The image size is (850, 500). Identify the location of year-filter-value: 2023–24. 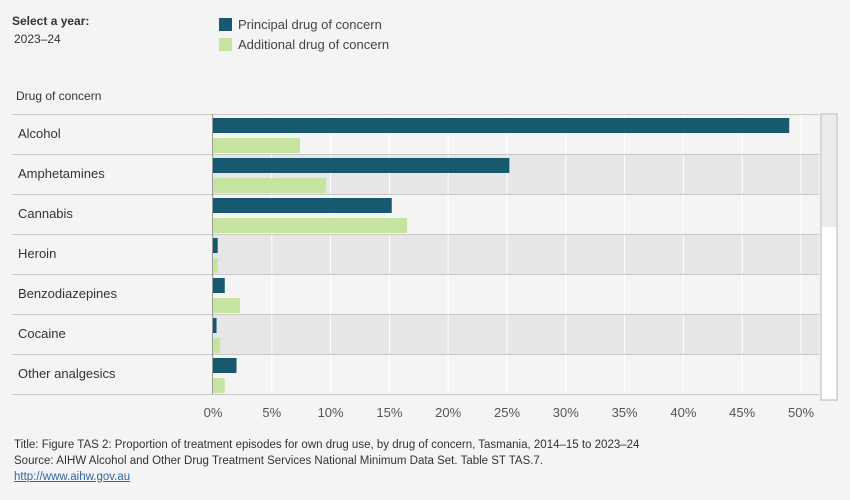
(37, 39).